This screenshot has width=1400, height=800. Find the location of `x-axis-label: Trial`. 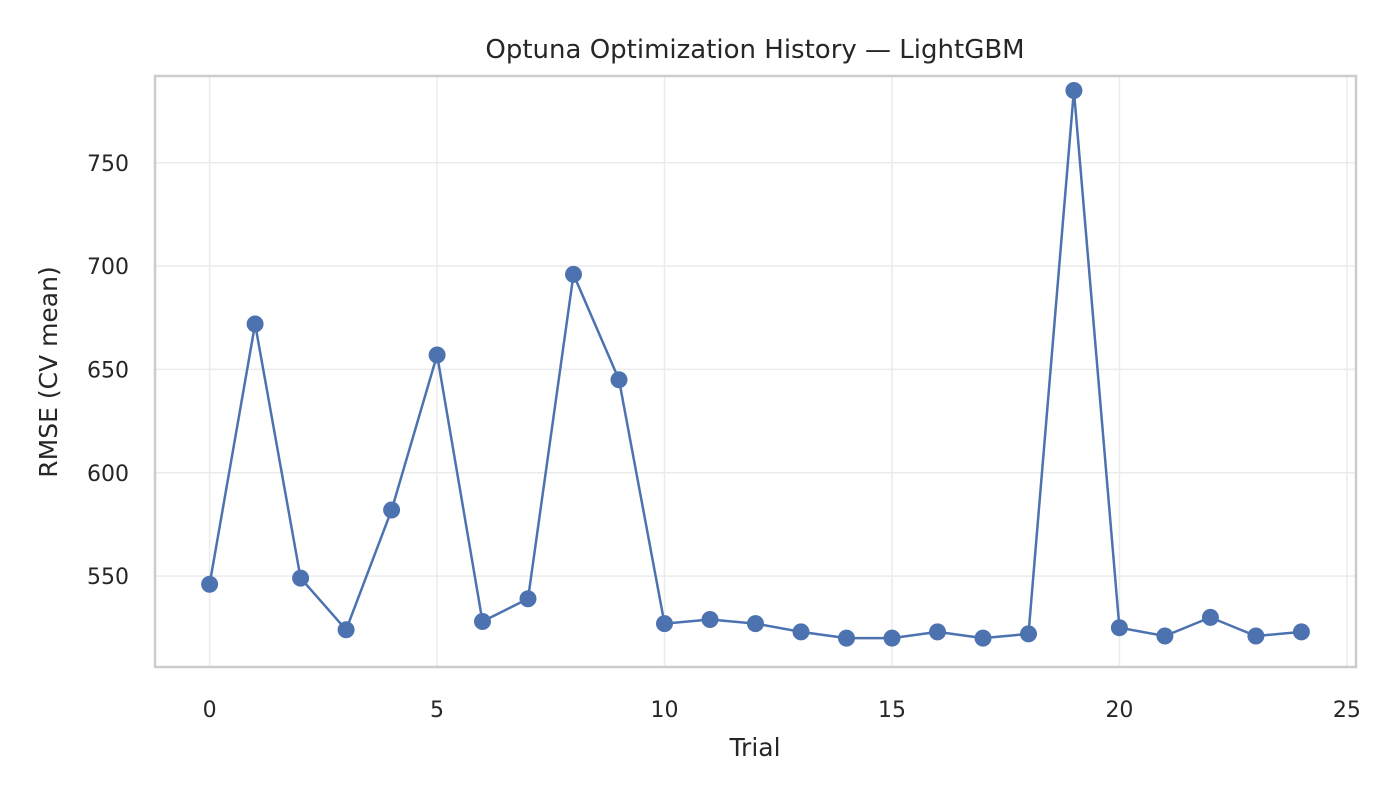

x-axis-label: Trial is located at coordinates (754, 747).